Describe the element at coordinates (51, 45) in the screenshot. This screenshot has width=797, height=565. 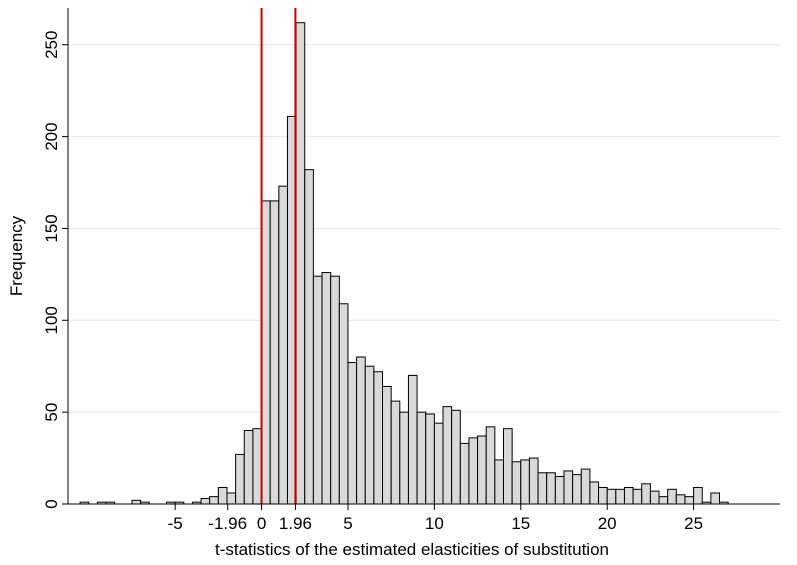
I see `y-tick-label: 250` at that location.